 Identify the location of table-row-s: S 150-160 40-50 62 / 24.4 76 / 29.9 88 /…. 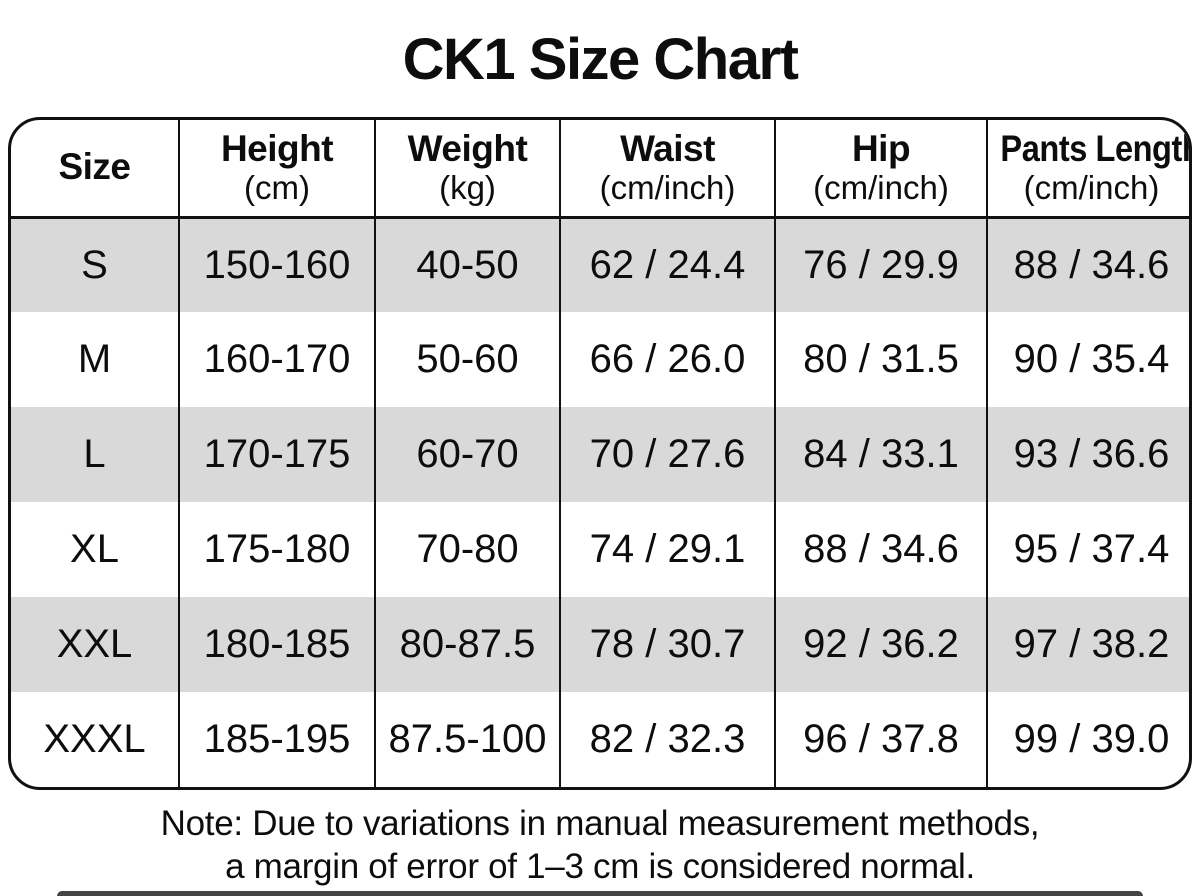
(600, 264).